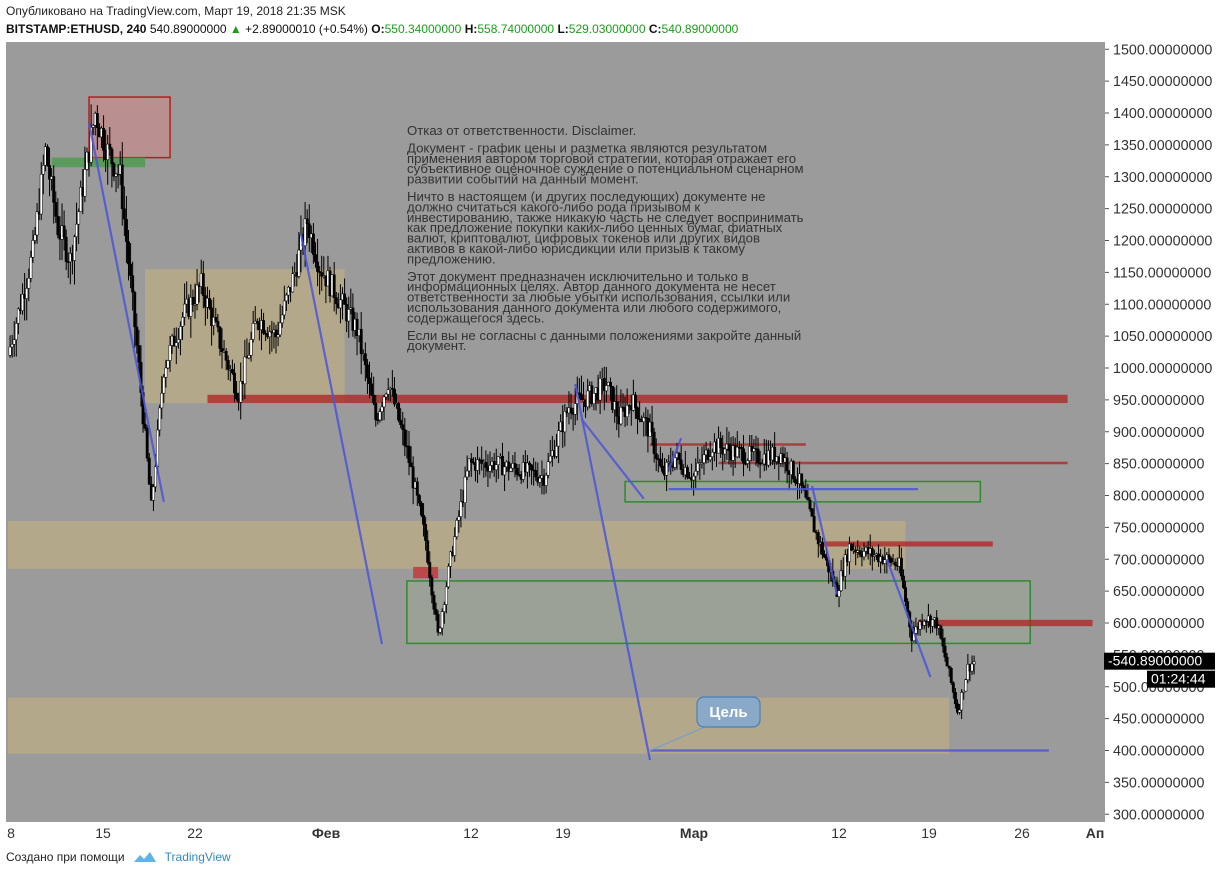 This screenshot has width=1231, height=879. What do you see at coordinates (1162, 146) in the screenshot?
I see `y-tick-label: 1350.00000000` at bounding box center [1162, 146].